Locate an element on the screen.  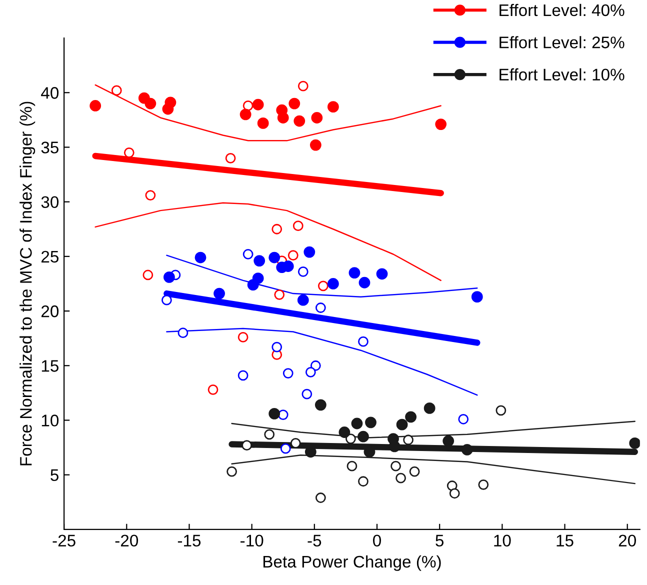
y-tick-label: 10 is located at coordinates (50, 420).